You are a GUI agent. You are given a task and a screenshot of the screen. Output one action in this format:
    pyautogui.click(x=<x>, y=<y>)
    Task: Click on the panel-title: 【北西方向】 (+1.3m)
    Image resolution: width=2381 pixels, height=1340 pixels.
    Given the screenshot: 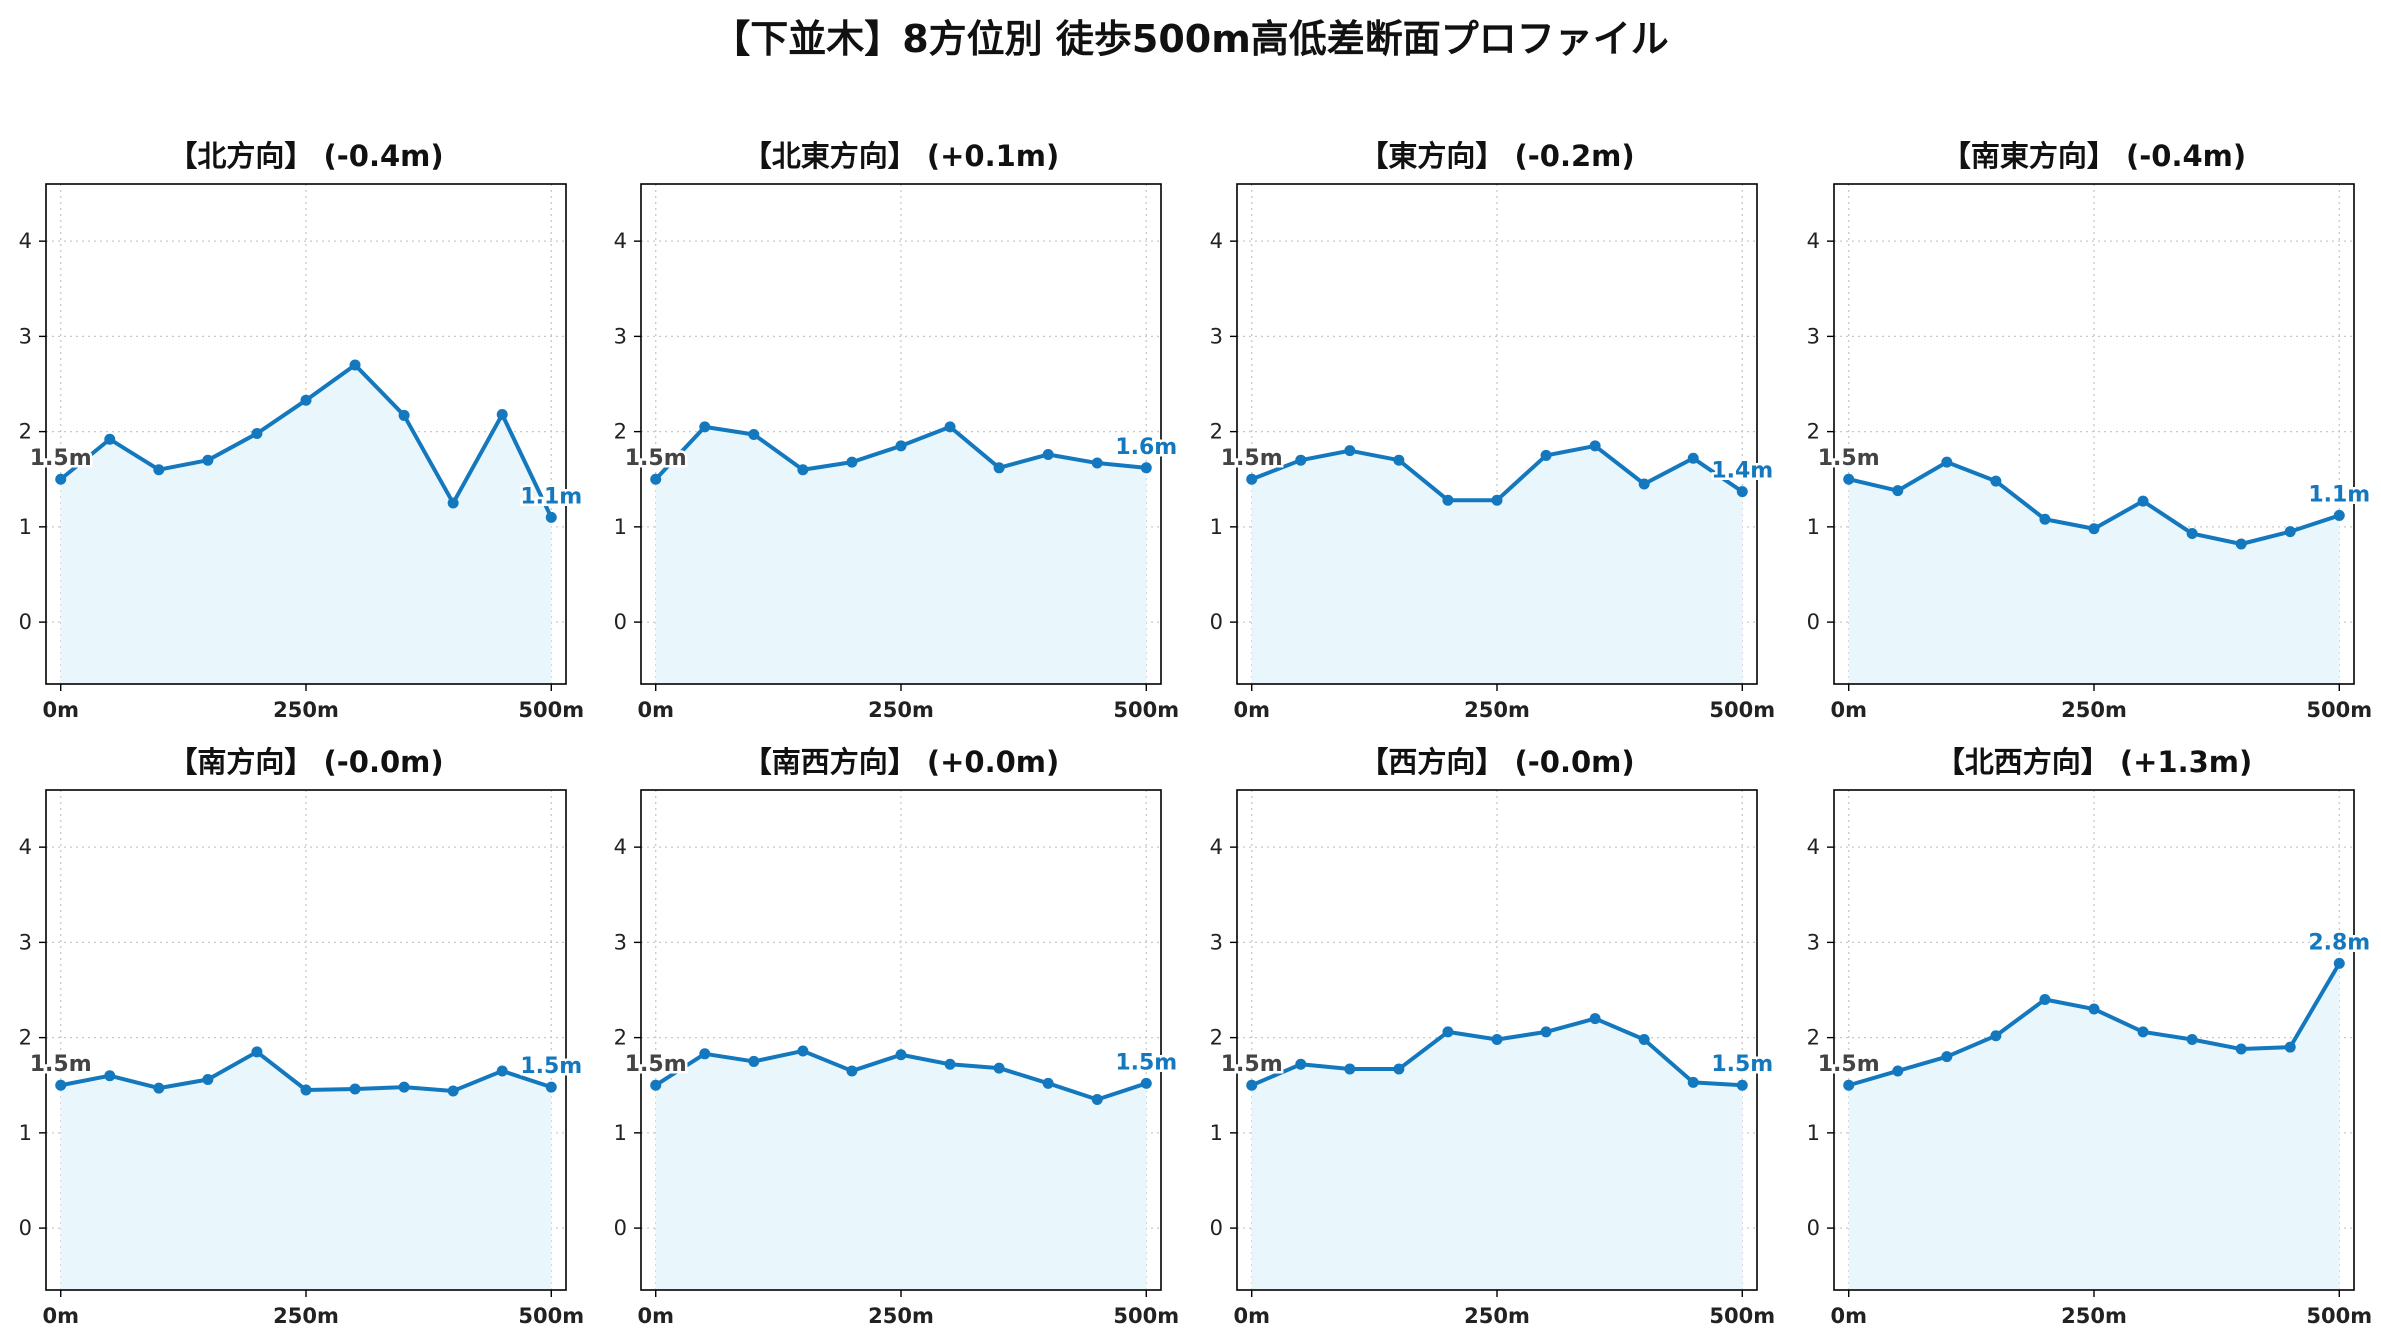 What is the action you would take?
    pyautogui.click(x=2094, y=762)
    